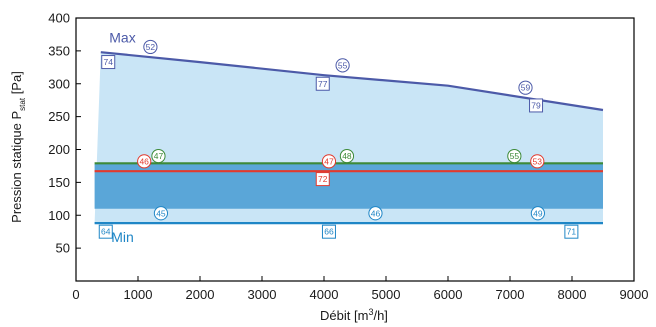 The height and width of the screenshot is (327, 656). I want to click on annotation-marker-label: 64, so click(106, 232).